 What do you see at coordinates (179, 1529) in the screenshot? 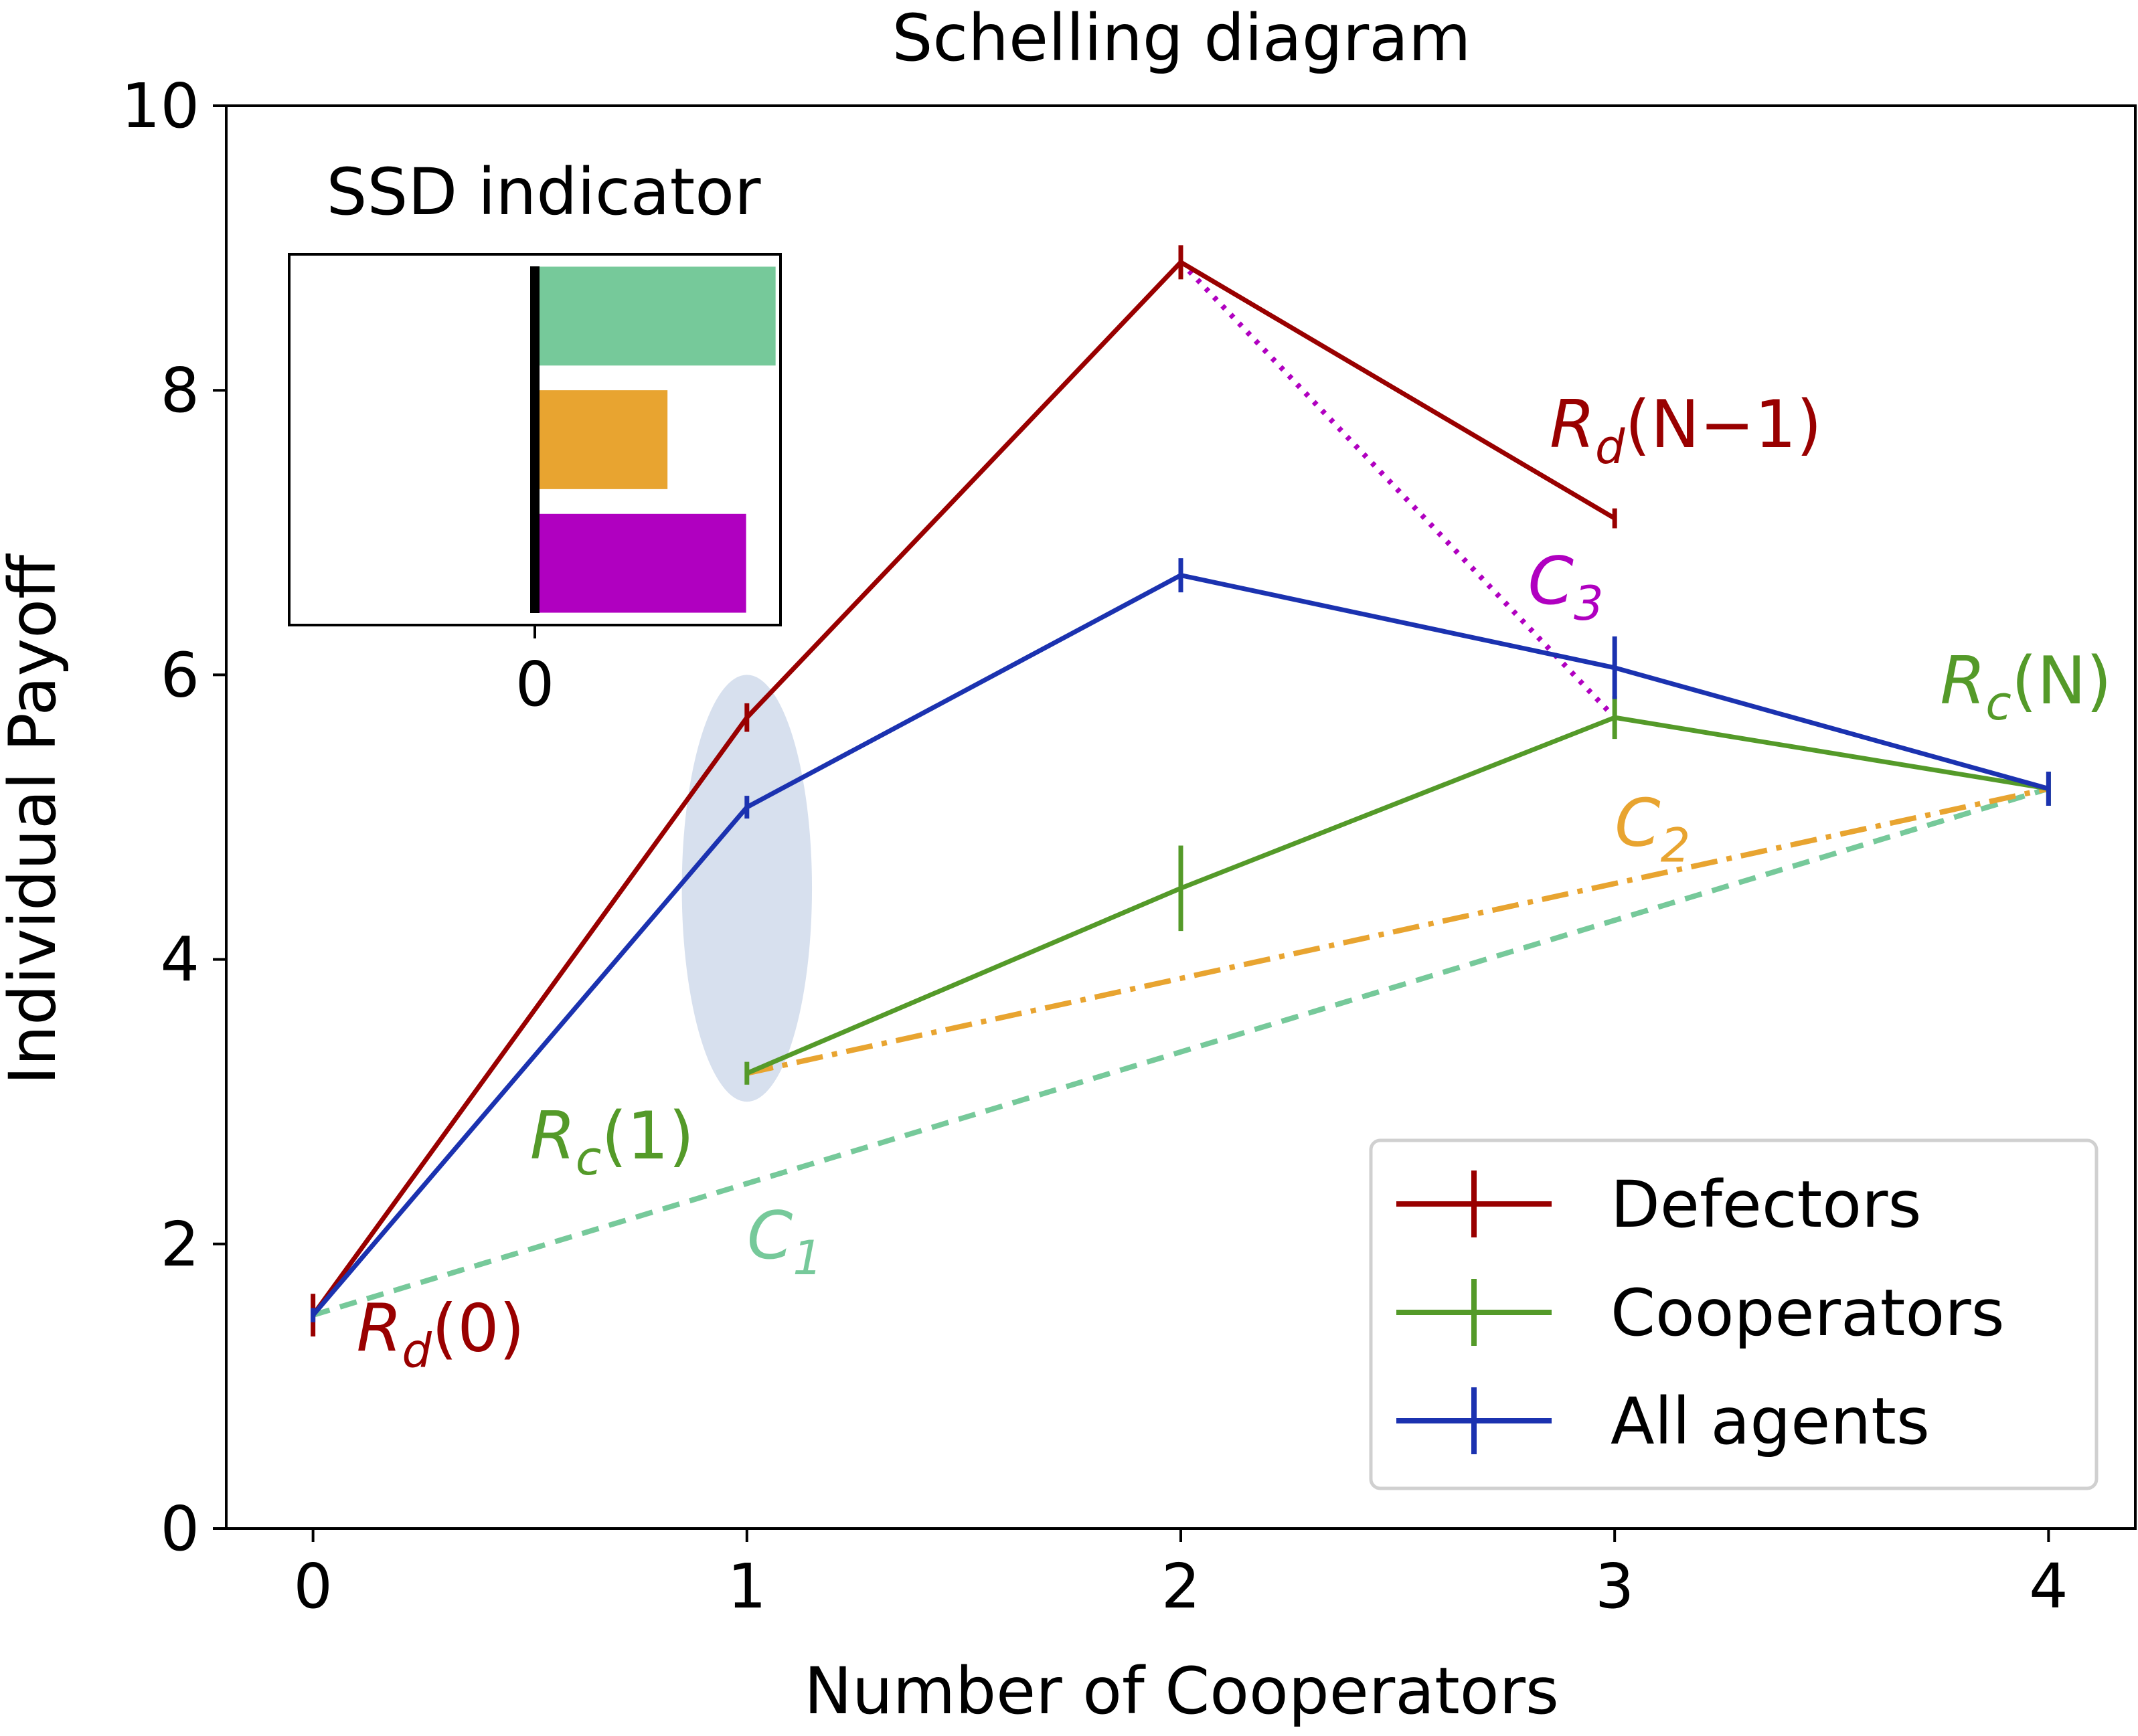
I see `y-tick-label: 0` at bounding box center [179, 1529].